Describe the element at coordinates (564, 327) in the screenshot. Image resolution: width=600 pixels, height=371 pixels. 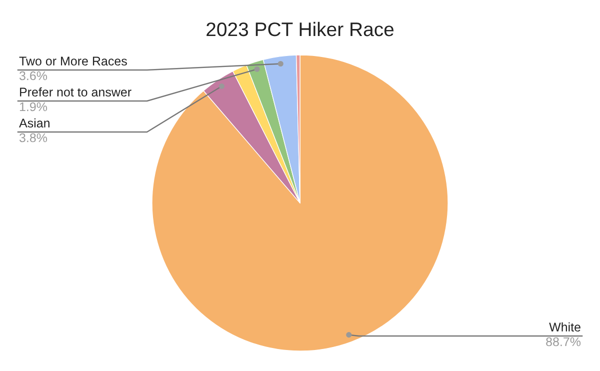
I see `slice-label: White` at that location.